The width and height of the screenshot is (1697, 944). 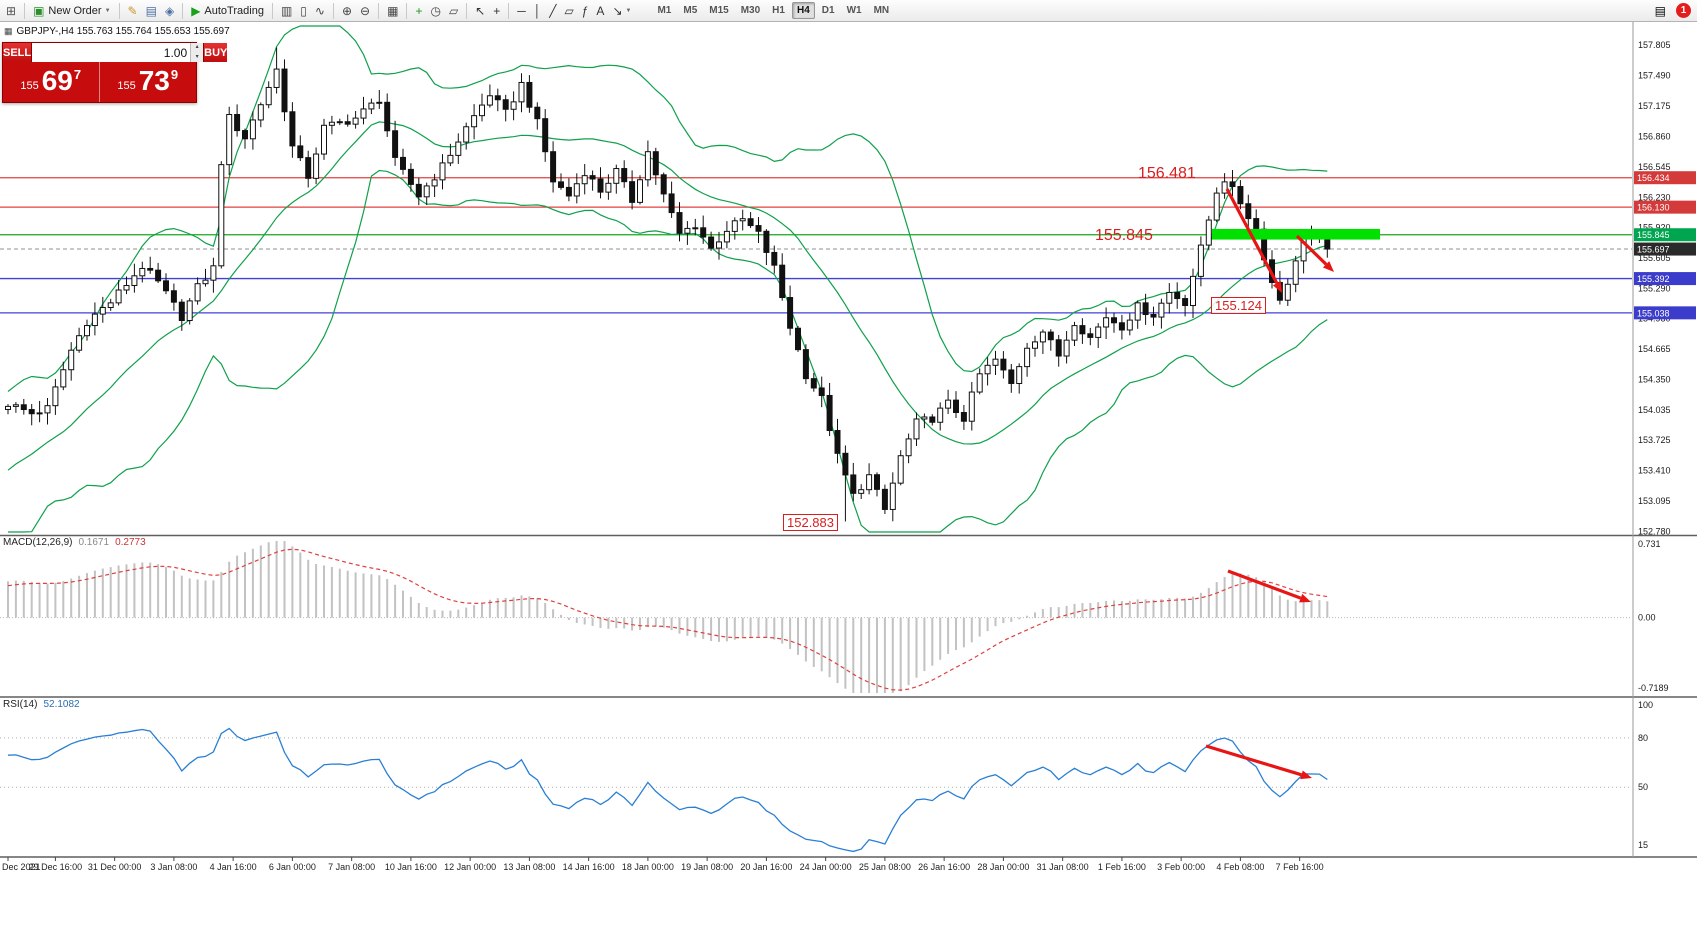 I want to click on timeframe-M5: M5, so click(x=690, y=10).